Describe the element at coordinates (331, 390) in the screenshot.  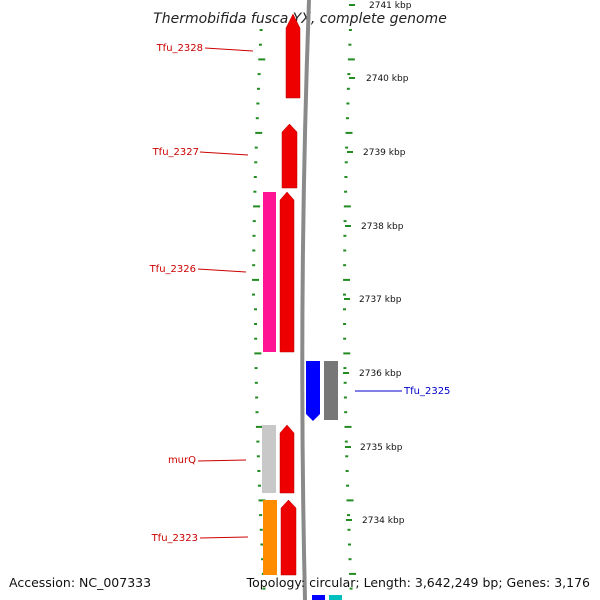
I see `feature-box-dark-gray` at that location.